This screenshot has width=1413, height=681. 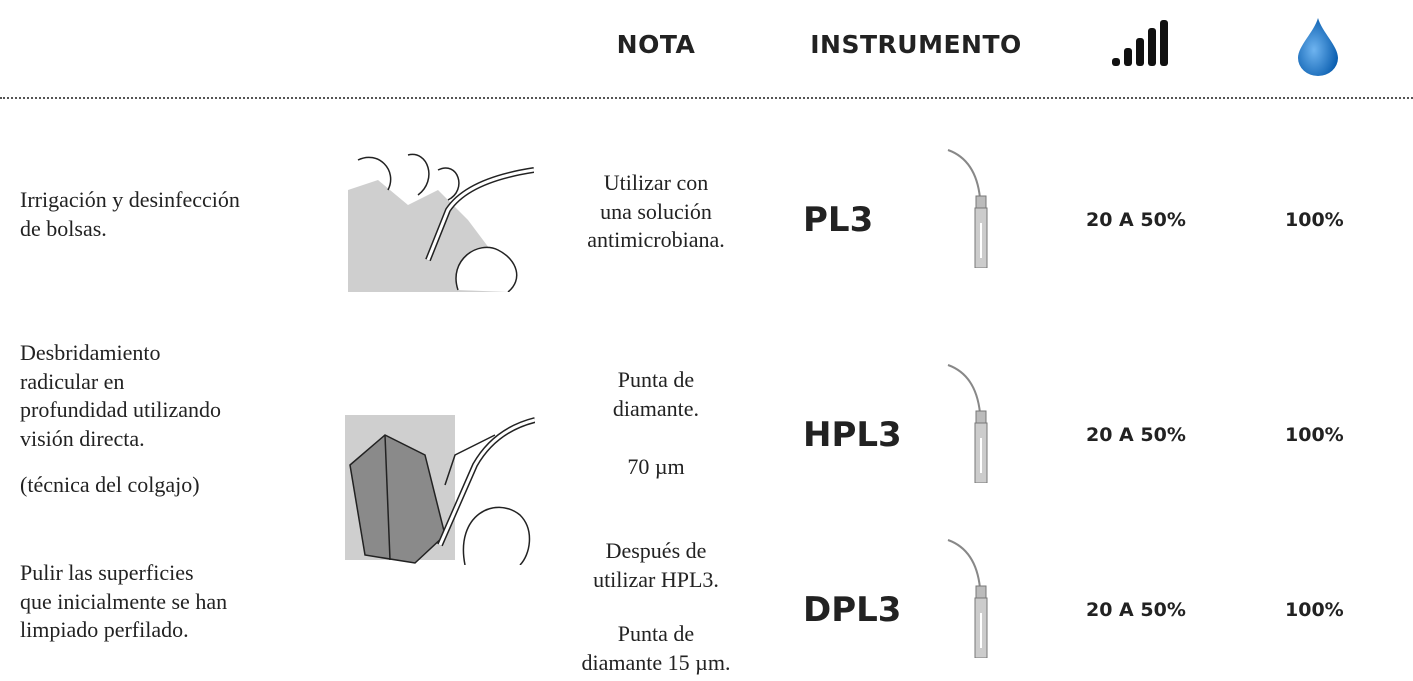 What do you see at coordinates (838, 220) in the screenshot?
I see `instrument: PL3` at bounding box center [838, 220].